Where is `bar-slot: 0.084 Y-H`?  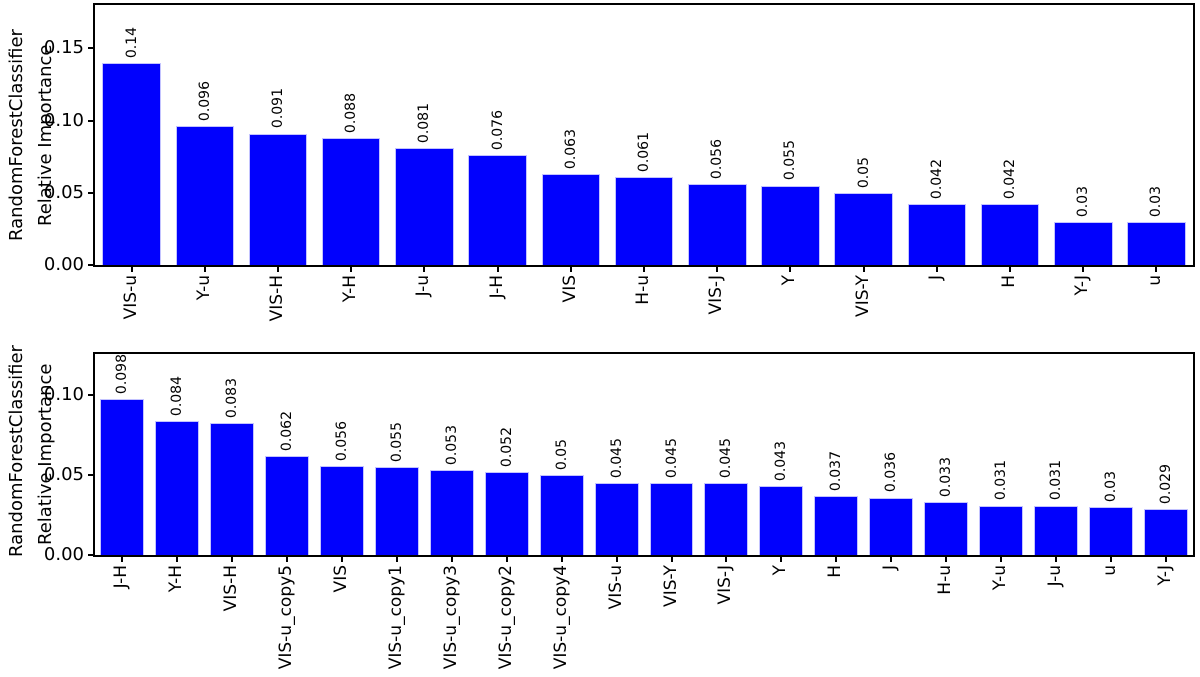 bar-slot: 0.084 Y-H is located at coordinates (177, 473).